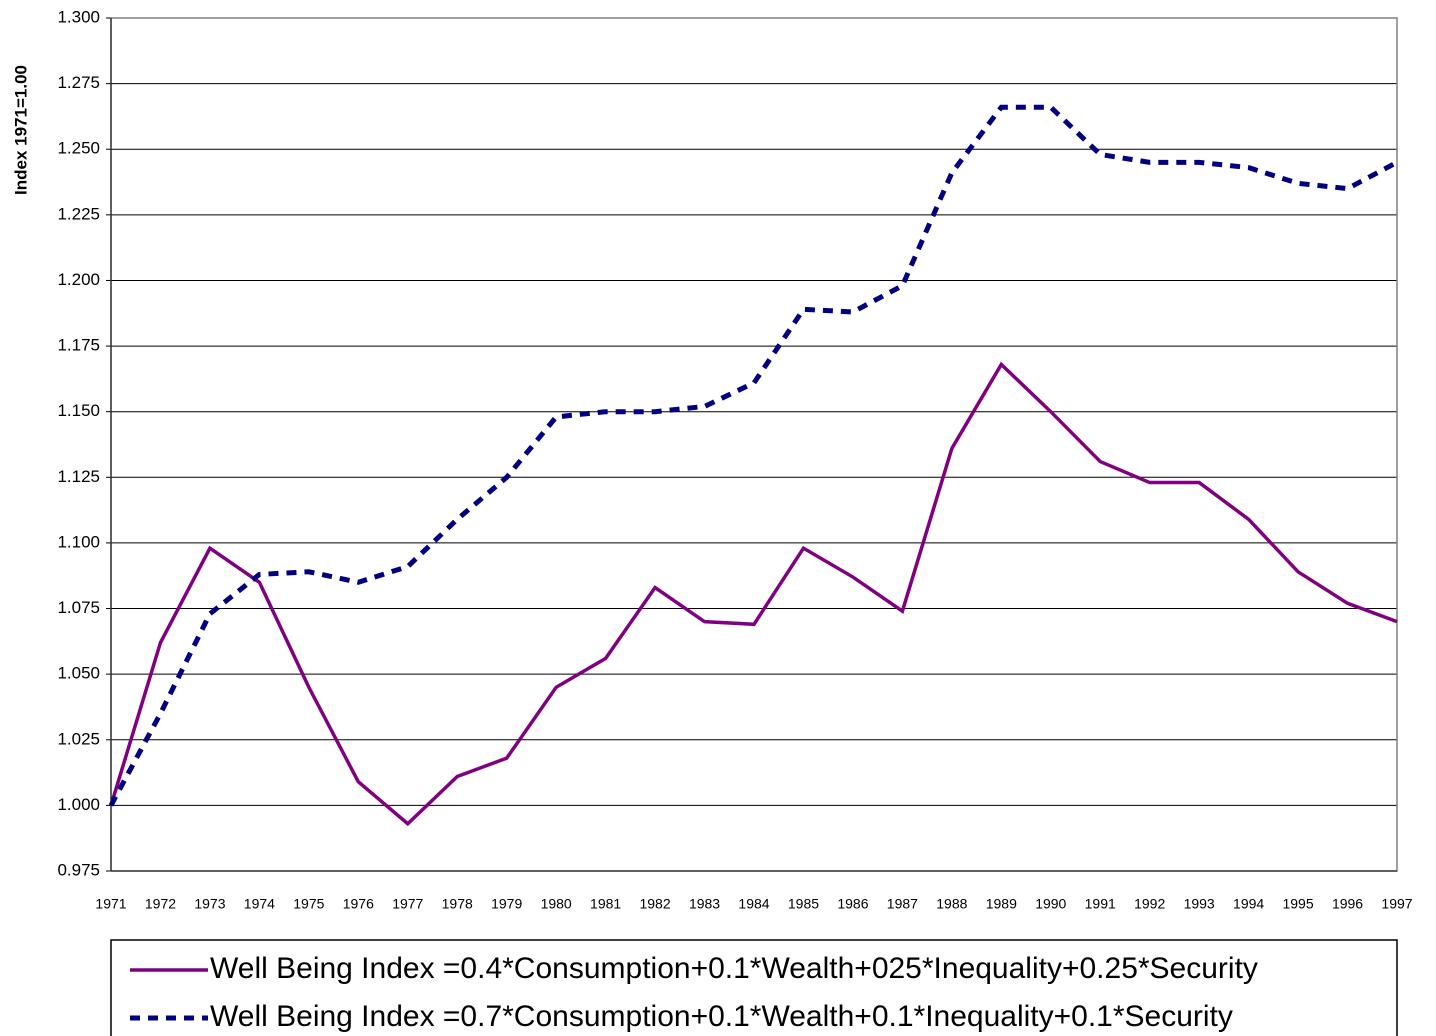 Image resolution: width=1436 pixels, height=1036 pixels. What do you see at coordinates (209, 904) in the screenshot?
I see `x-tick-label: 1973` at bounding box center [209, 904].